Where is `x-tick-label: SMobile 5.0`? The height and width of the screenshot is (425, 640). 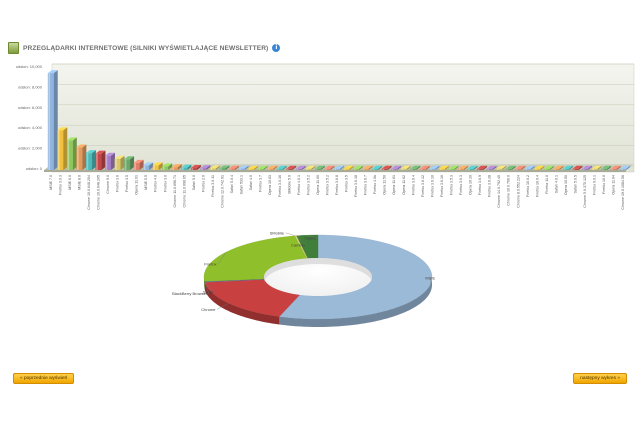
x-tick-label: SMobile 5.0 is located at coordinates (289, 184).